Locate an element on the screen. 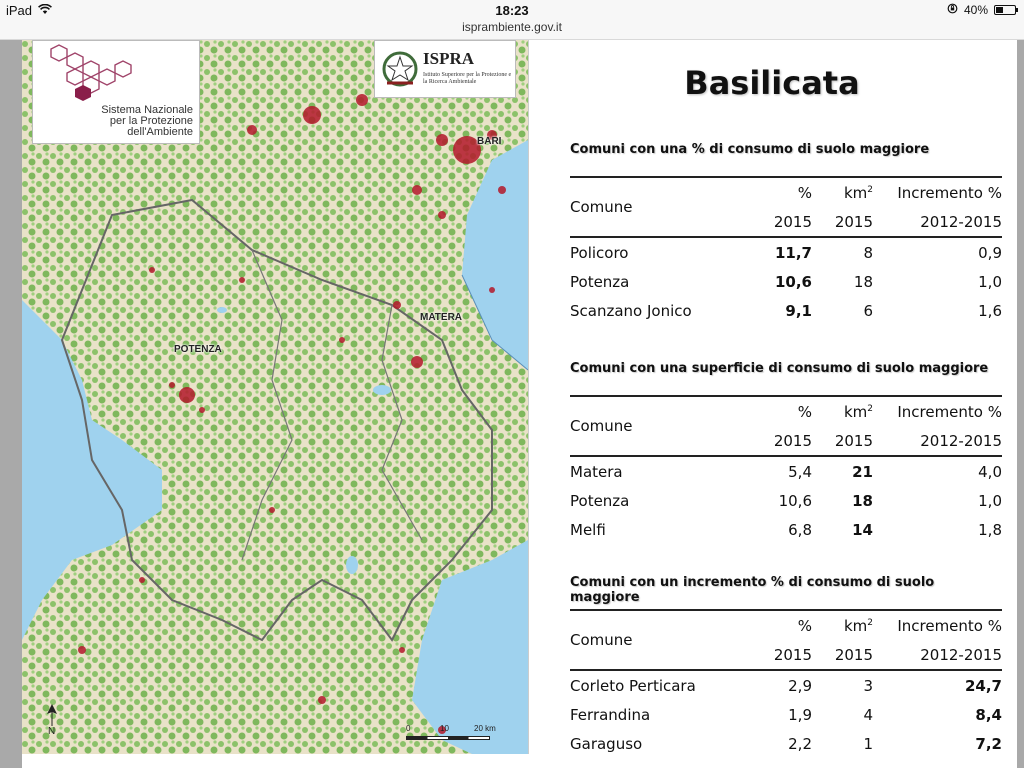 This screenshot has height=768, width=1024. snpa-line-2: per la Protezione is located at coordinates (151, 121).